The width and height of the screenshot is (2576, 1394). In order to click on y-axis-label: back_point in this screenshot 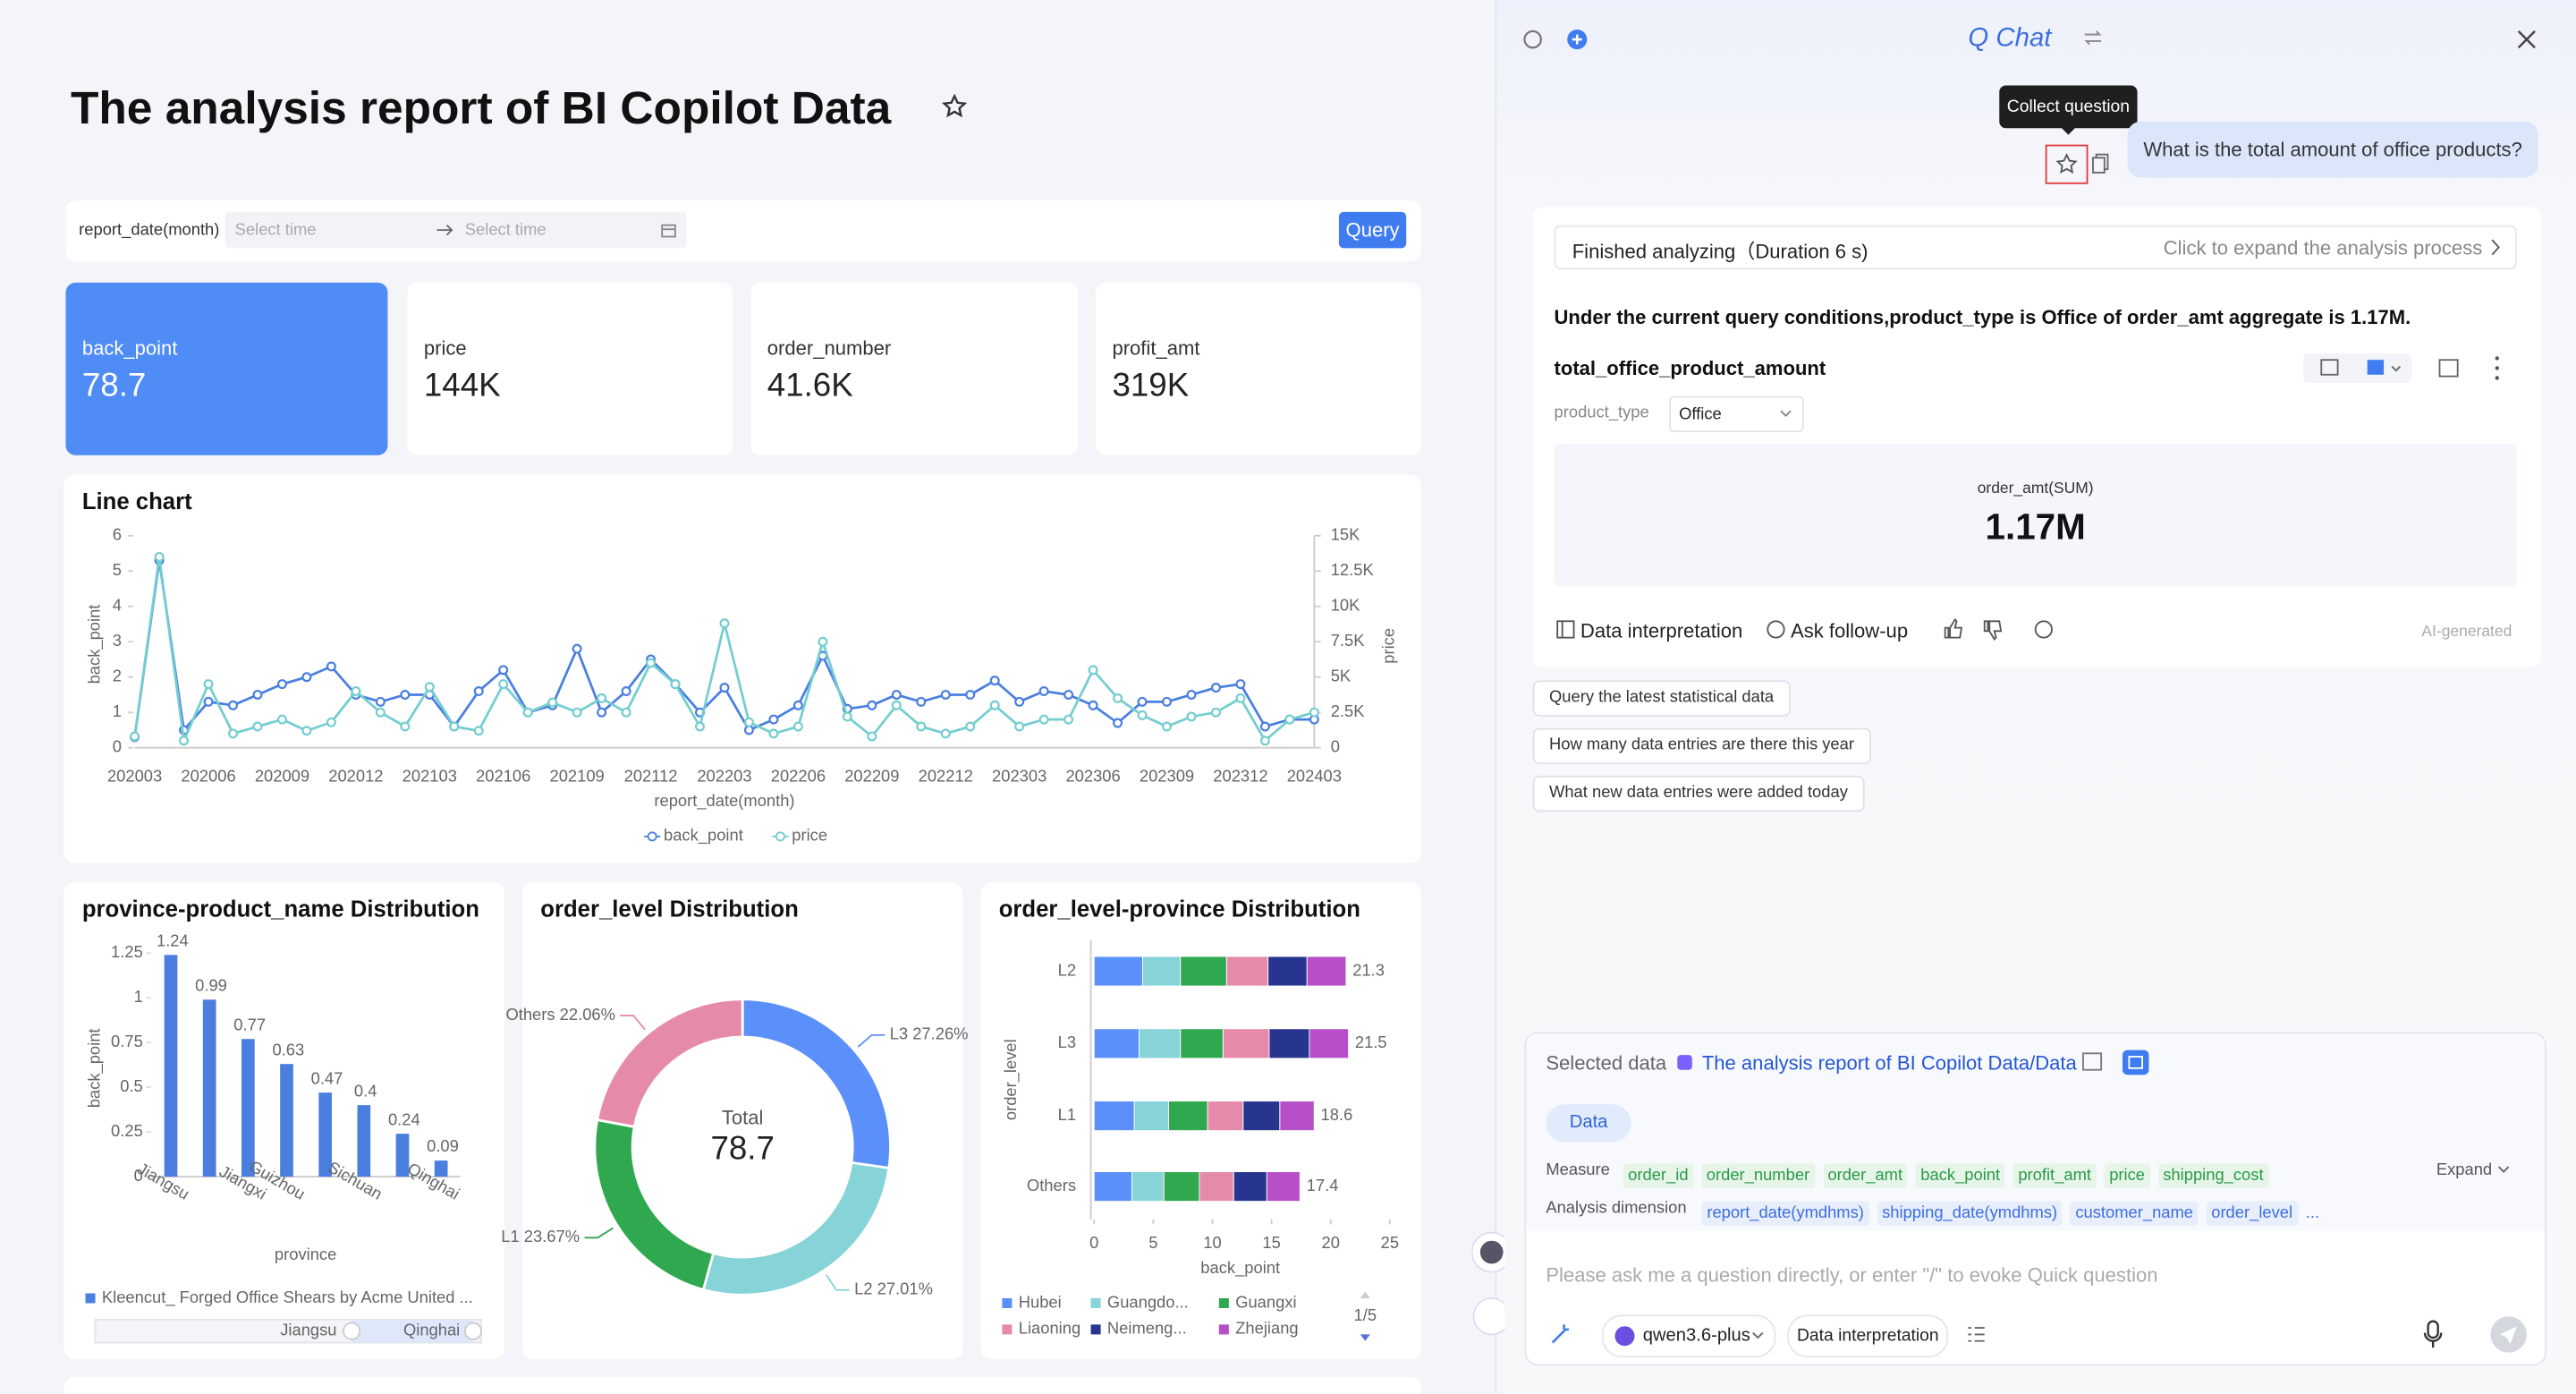, I will do `click(94, 1068)`.